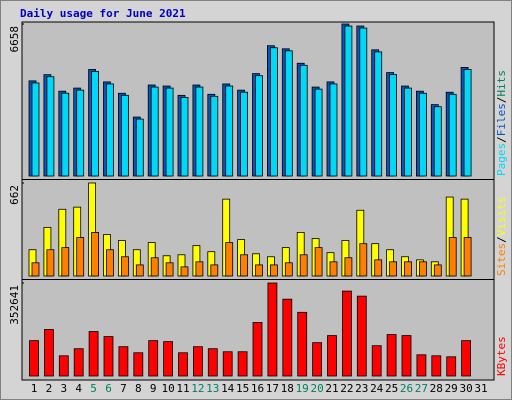 The width and height of the screenshot is (512, 400). What do you see at coordinates (34, 388) in the screenshot?
I see `x-tick-label: 1` at bounding box center [34, 388].